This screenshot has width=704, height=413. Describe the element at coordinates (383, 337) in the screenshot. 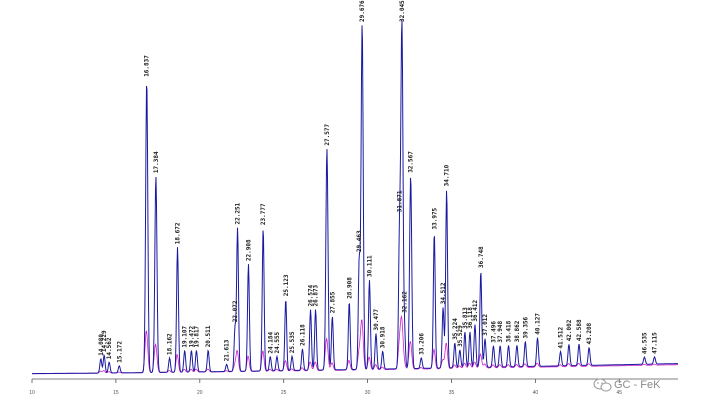

I see `peak-label: 30.918` at that location.